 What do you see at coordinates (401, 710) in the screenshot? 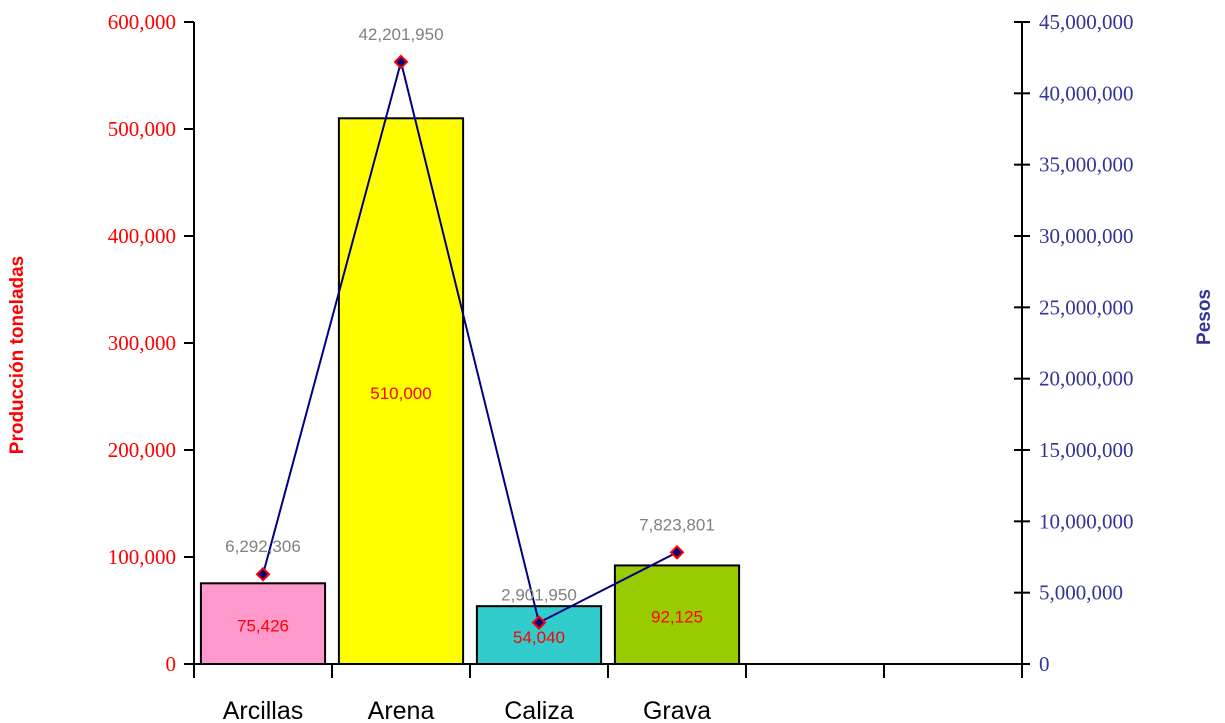
I see `x-tick-label: Arena` at bounding box center [401, 710].